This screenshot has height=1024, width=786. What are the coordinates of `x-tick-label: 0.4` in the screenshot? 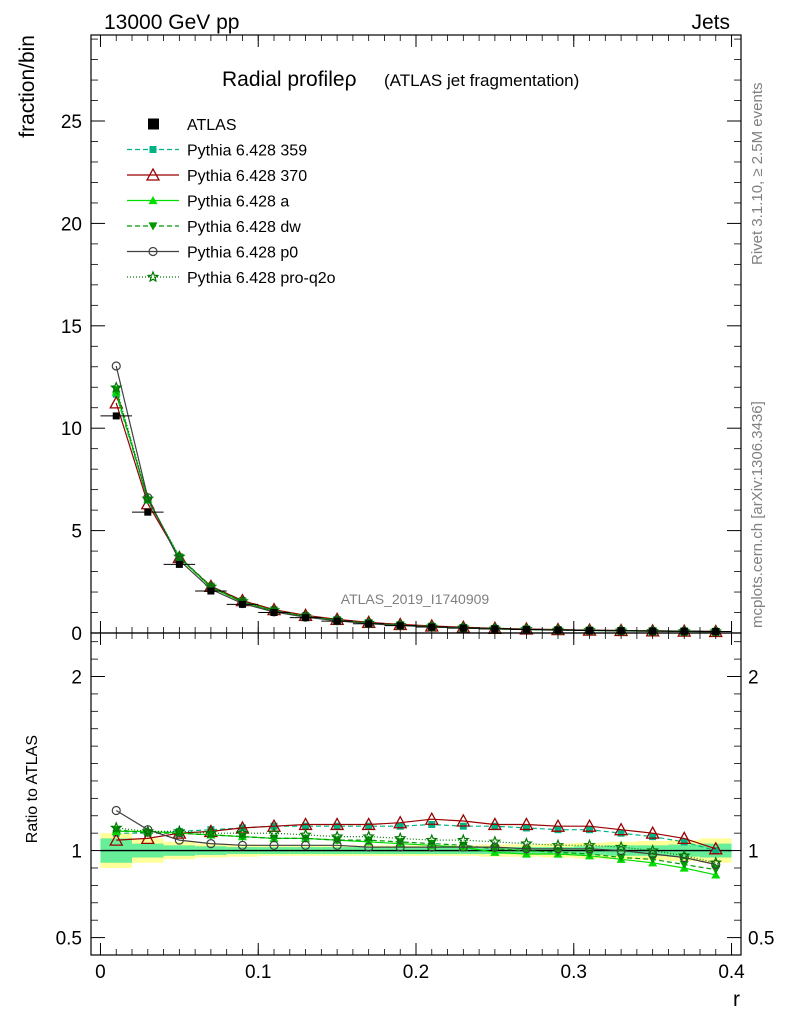 It's located at (731, 972).